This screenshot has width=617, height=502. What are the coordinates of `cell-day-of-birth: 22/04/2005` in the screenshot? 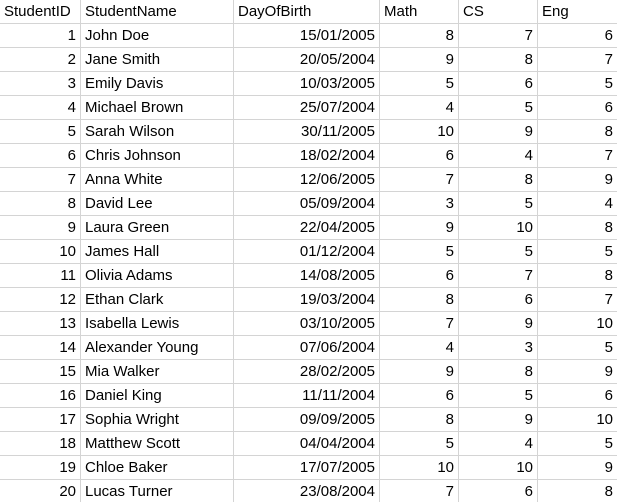 It's located at (307, 228).